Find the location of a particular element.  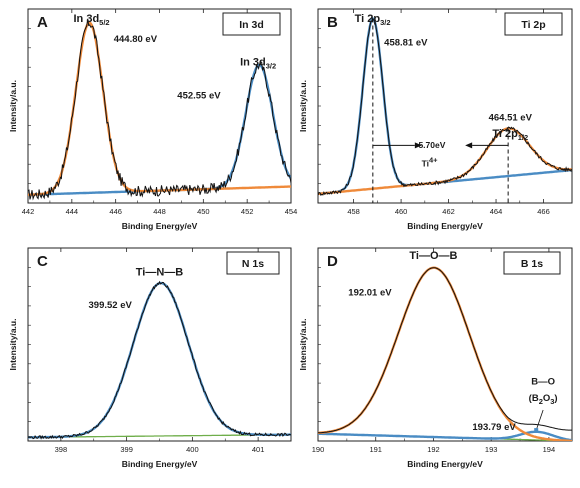

energy-label-2: 452.55 eV is located at coordinates (199, 96).